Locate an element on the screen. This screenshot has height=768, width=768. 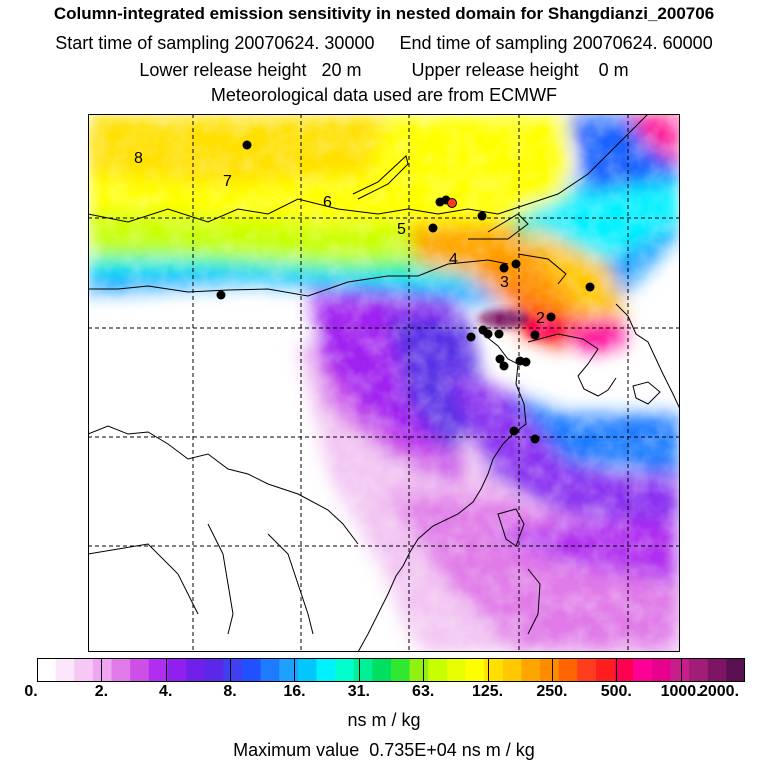
colorbar-tick-label: 125. is located at coordinates (487, 691).